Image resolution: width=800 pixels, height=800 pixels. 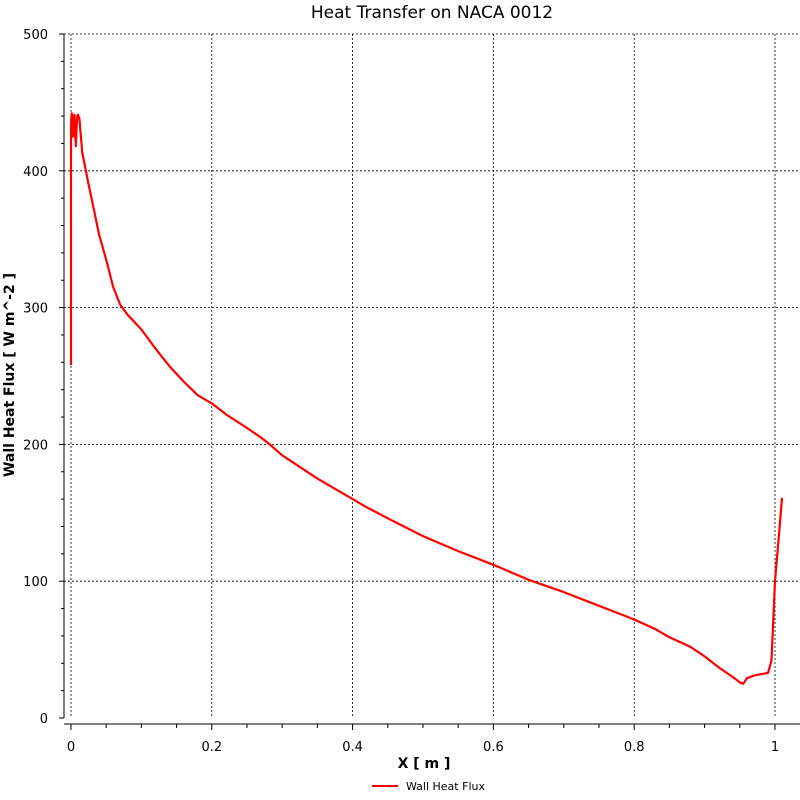 What do you see at coordinates (10, 375) in the screenshot?
I see `y-axis-label: Wall Heat Flux [ W m^-2 ]` at bounding box center [10, 375].